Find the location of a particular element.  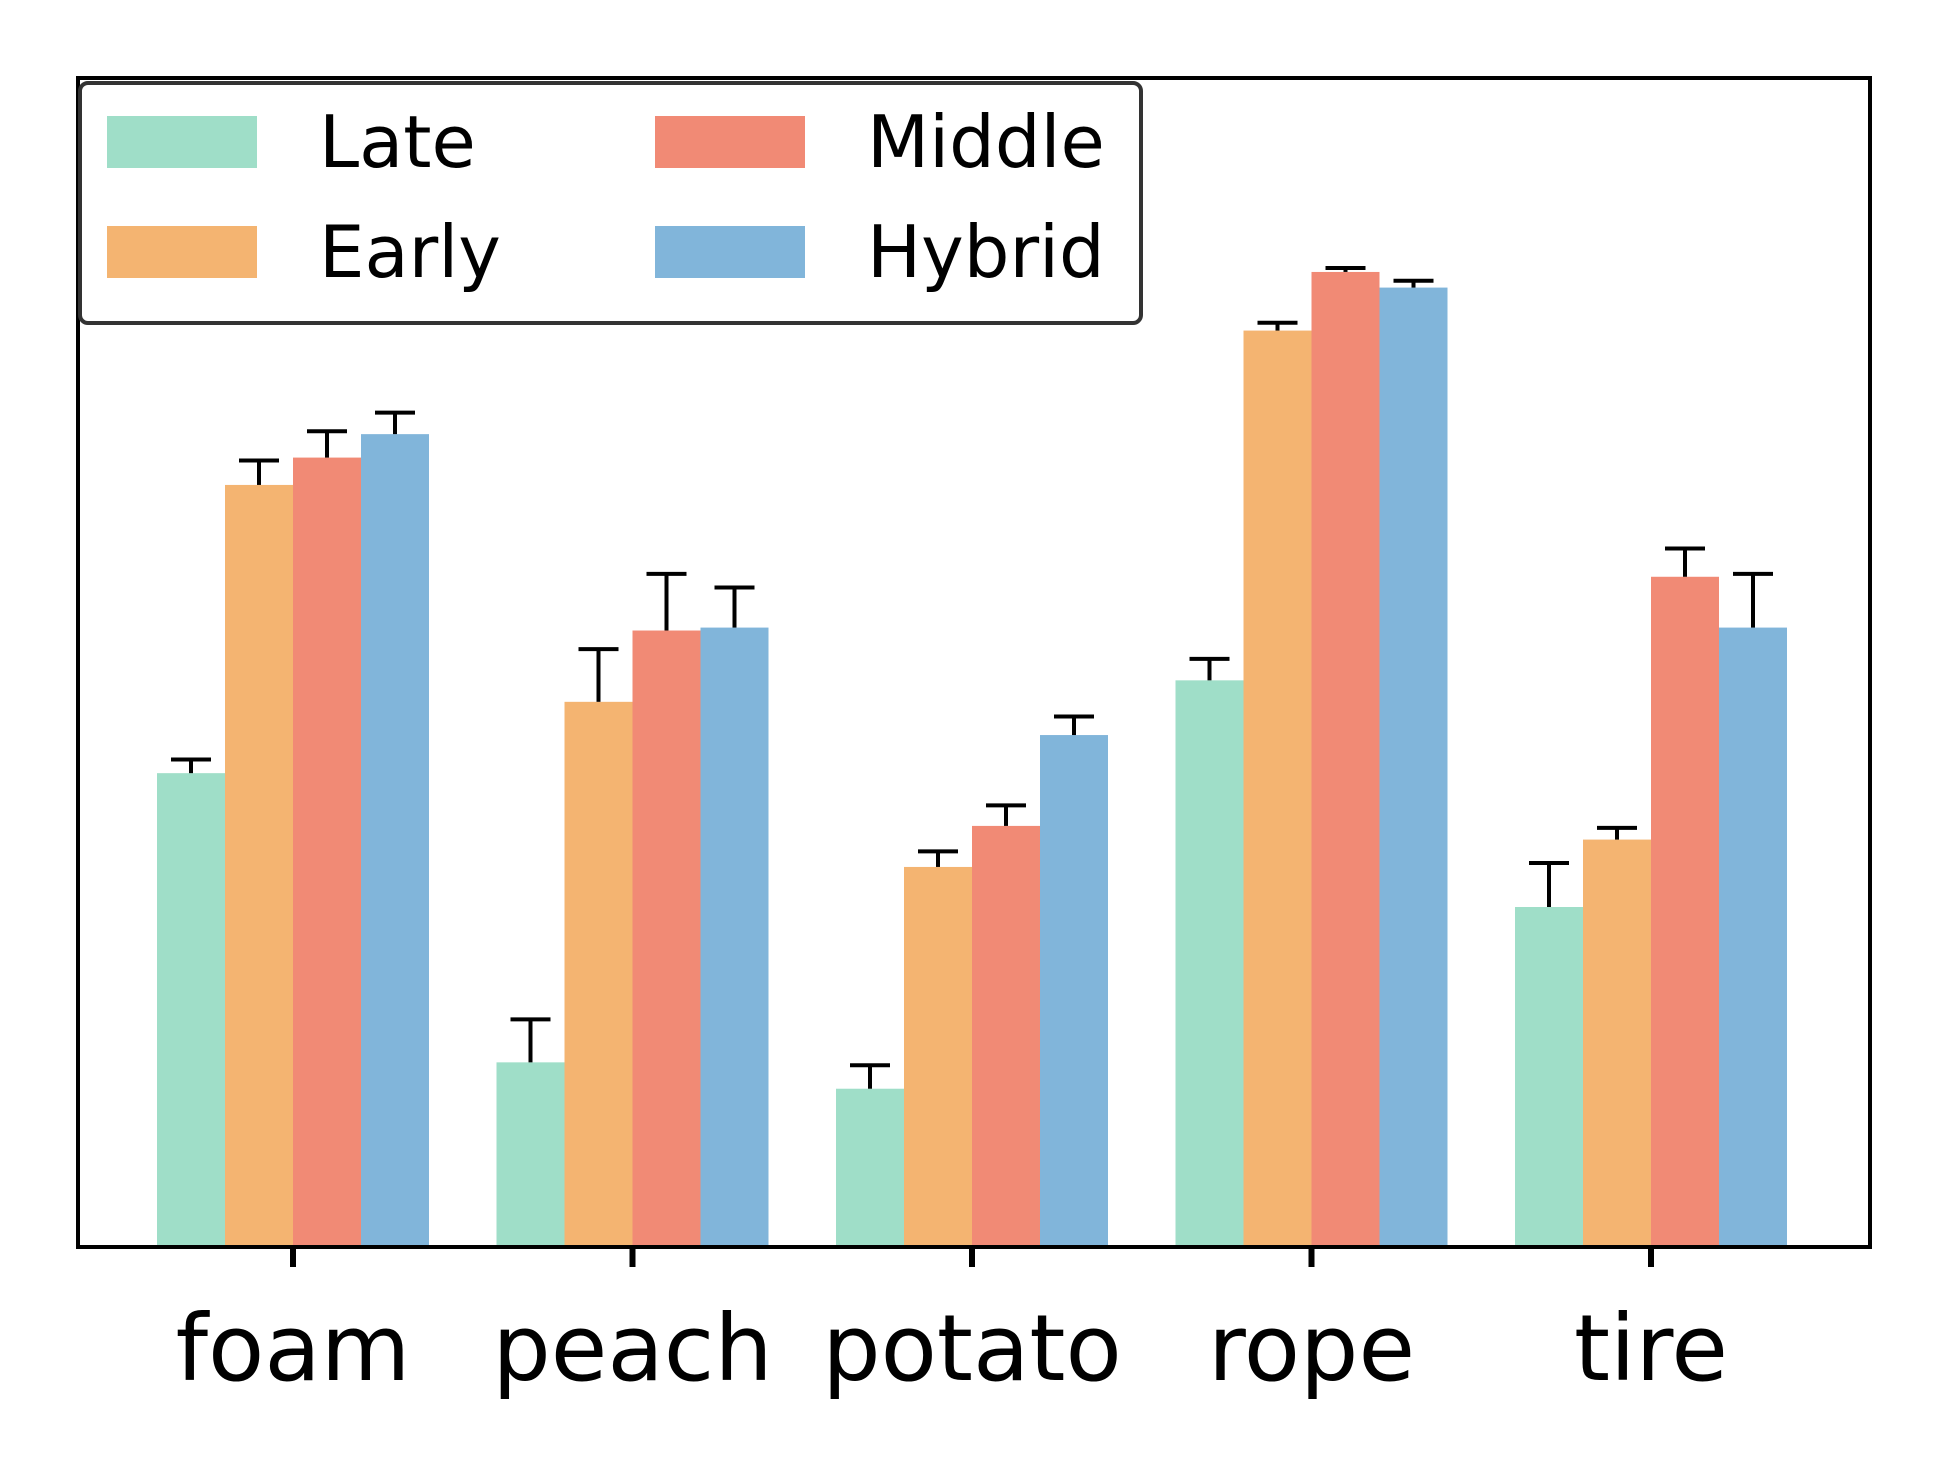

legend-label-late: Late is located at coordinates (397, 142).